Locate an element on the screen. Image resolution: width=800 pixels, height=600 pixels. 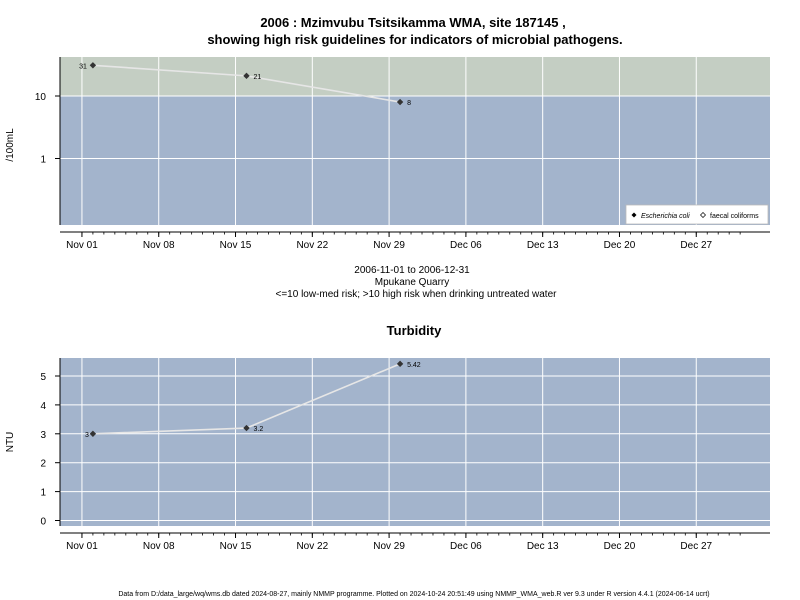
legend-box is located at coordinates (697, 214).